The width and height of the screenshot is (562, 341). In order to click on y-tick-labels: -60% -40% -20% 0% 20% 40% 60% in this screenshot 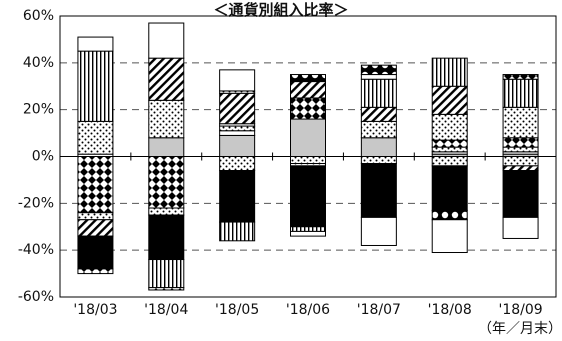, I will do `click(36, 156)`.